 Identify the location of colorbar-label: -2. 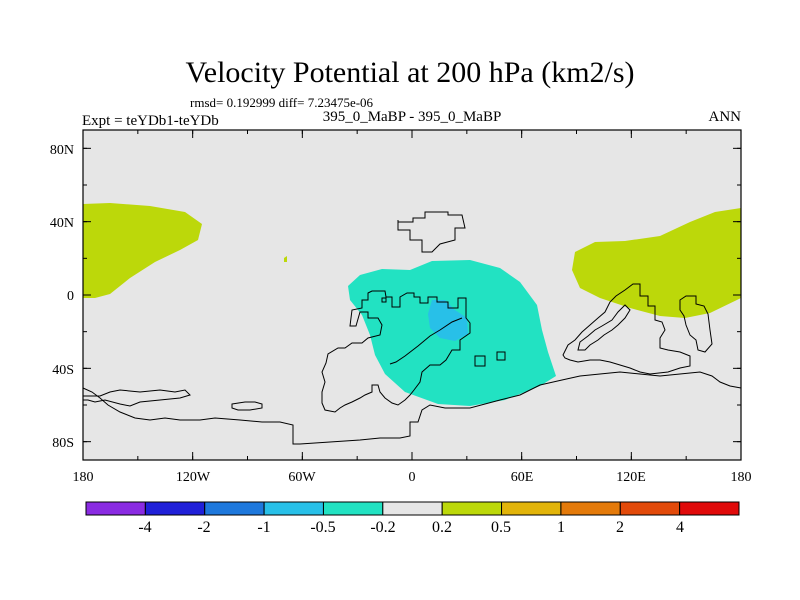
(203, 527).